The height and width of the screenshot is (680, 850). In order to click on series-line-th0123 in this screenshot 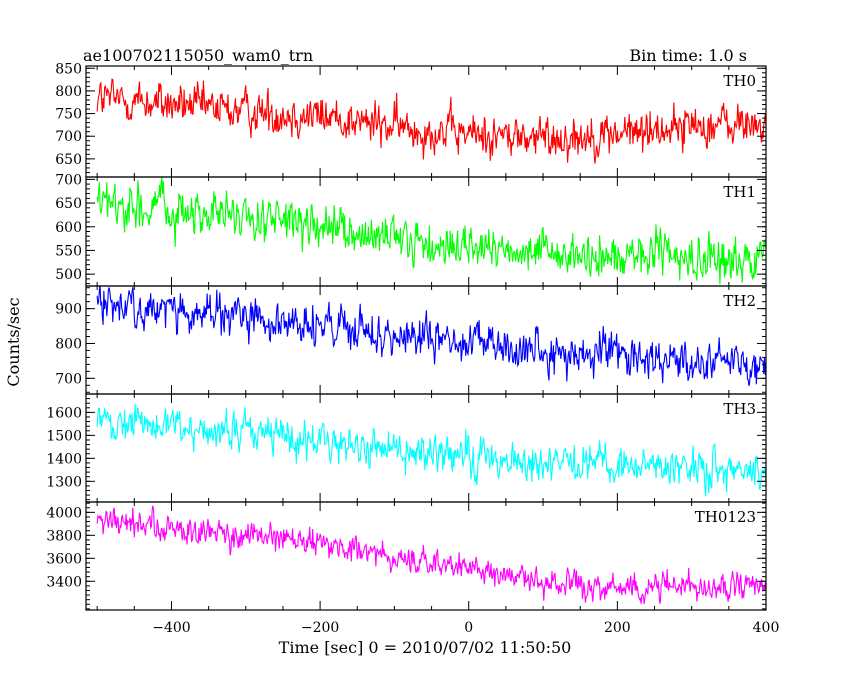, I will do `click(431, 554)`.